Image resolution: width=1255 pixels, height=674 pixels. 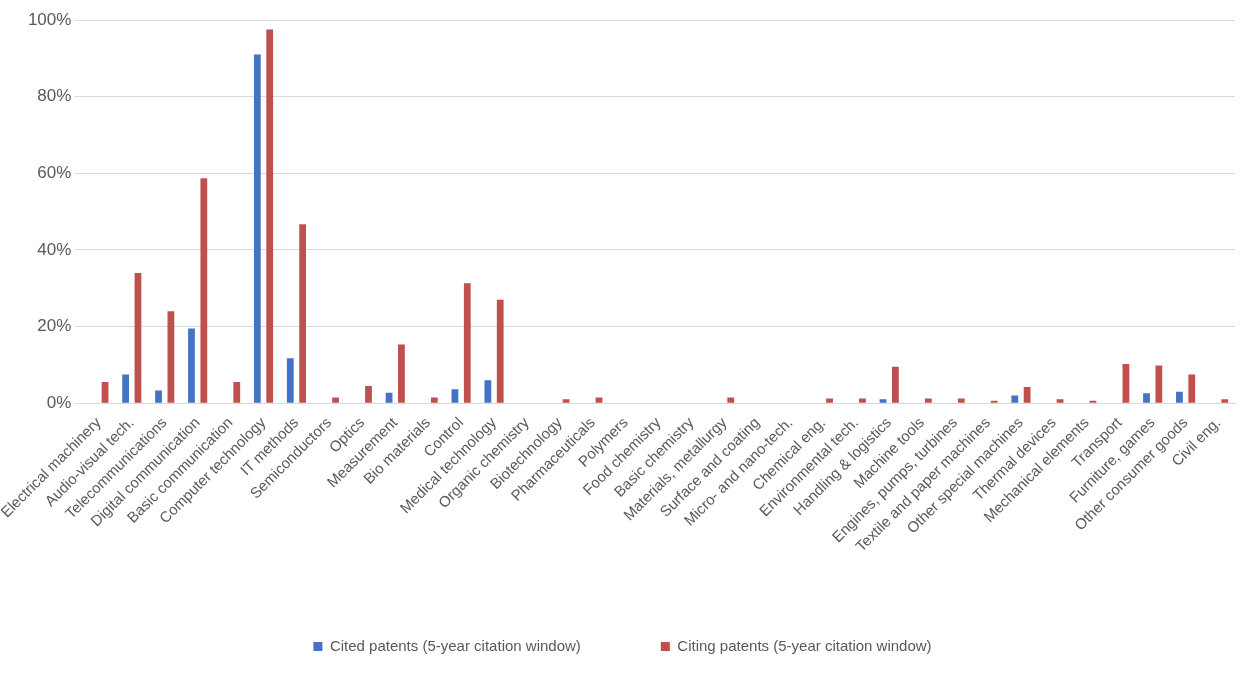 I want to click on y-tick-label: 0%, so click(x=59, y=402).